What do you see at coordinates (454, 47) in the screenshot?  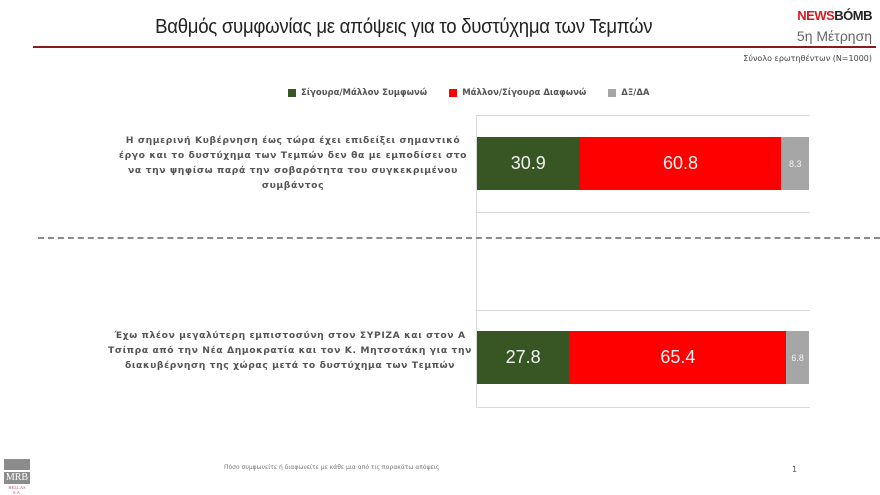 I see `title-underline` at bounding box center [454, 47].